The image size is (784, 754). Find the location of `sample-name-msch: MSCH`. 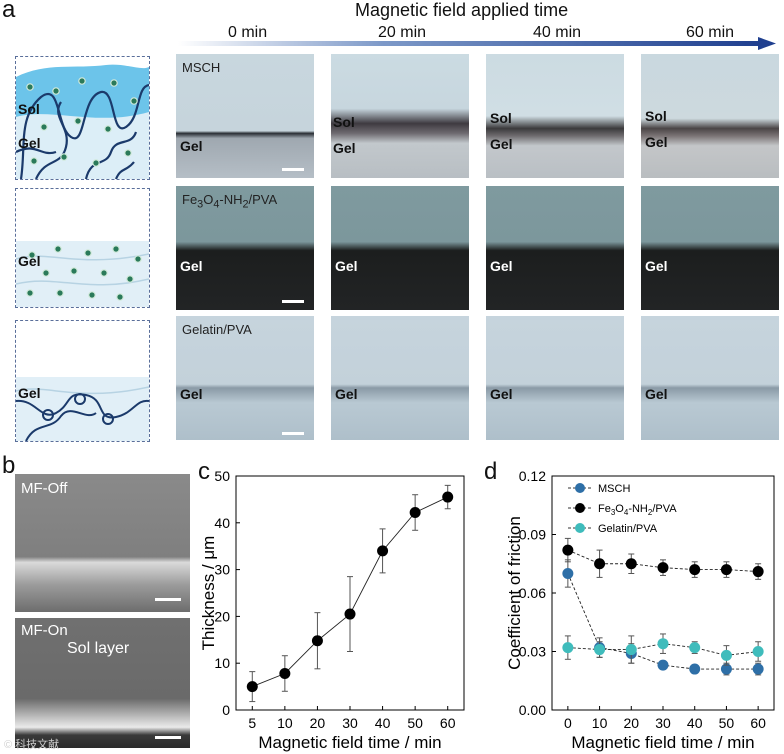

sample-name-msch: MSCH is located at coordinates (201, 67).